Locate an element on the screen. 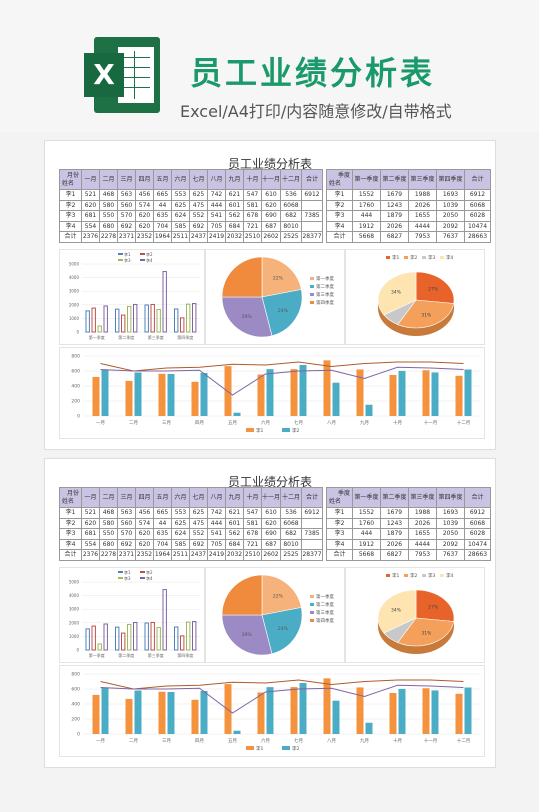  table-cell: 681 is located at coordinates (90, 534).